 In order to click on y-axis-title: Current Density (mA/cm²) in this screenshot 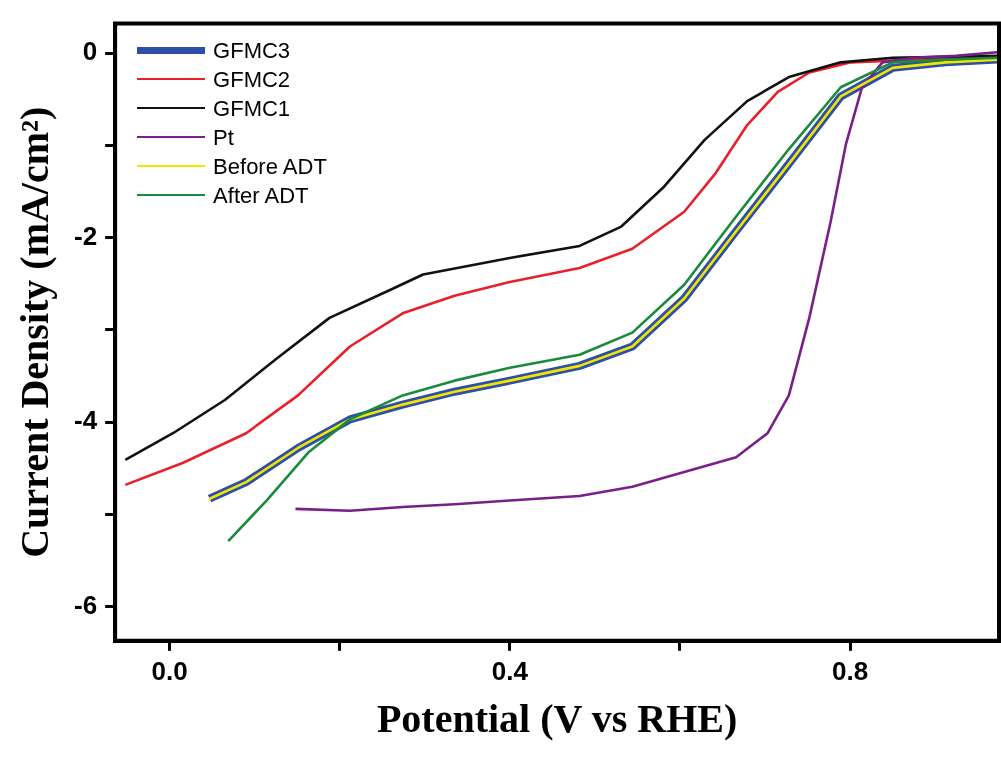, I will do `click(35, 332)`.